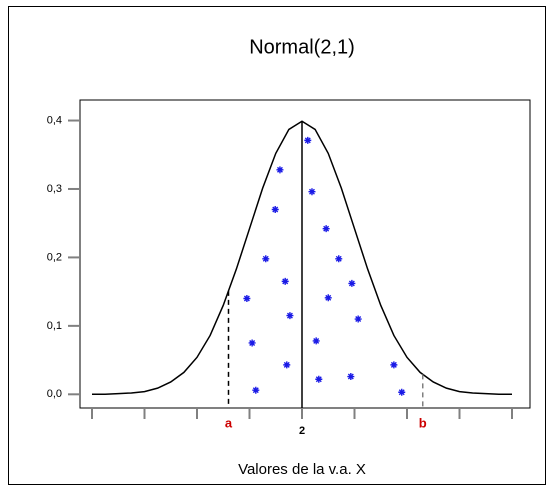  Describe the element at coordinates (54, 394) in the screenshot. I see `y-tick-label: 0,0` at that location.